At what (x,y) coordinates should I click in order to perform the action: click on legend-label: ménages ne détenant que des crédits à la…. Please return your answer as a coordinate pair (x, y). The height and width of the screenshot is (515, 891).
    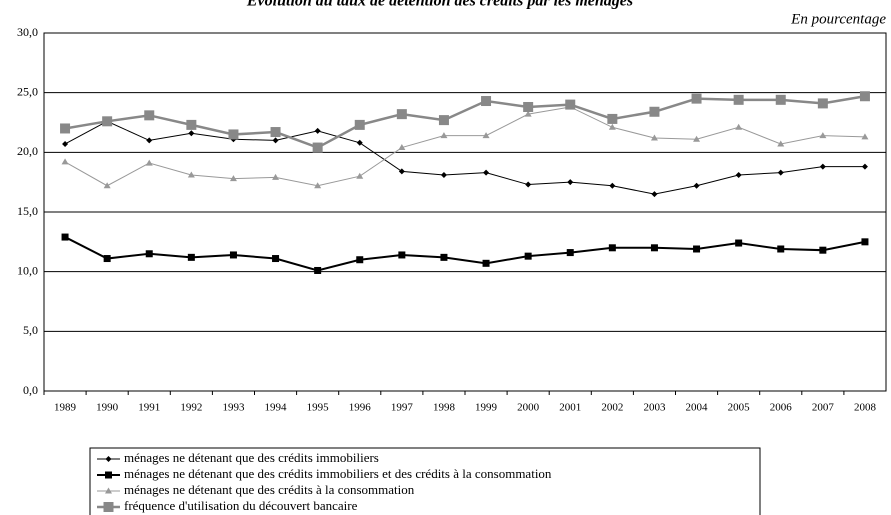
    Looking at the image, I should click on (269, 489).